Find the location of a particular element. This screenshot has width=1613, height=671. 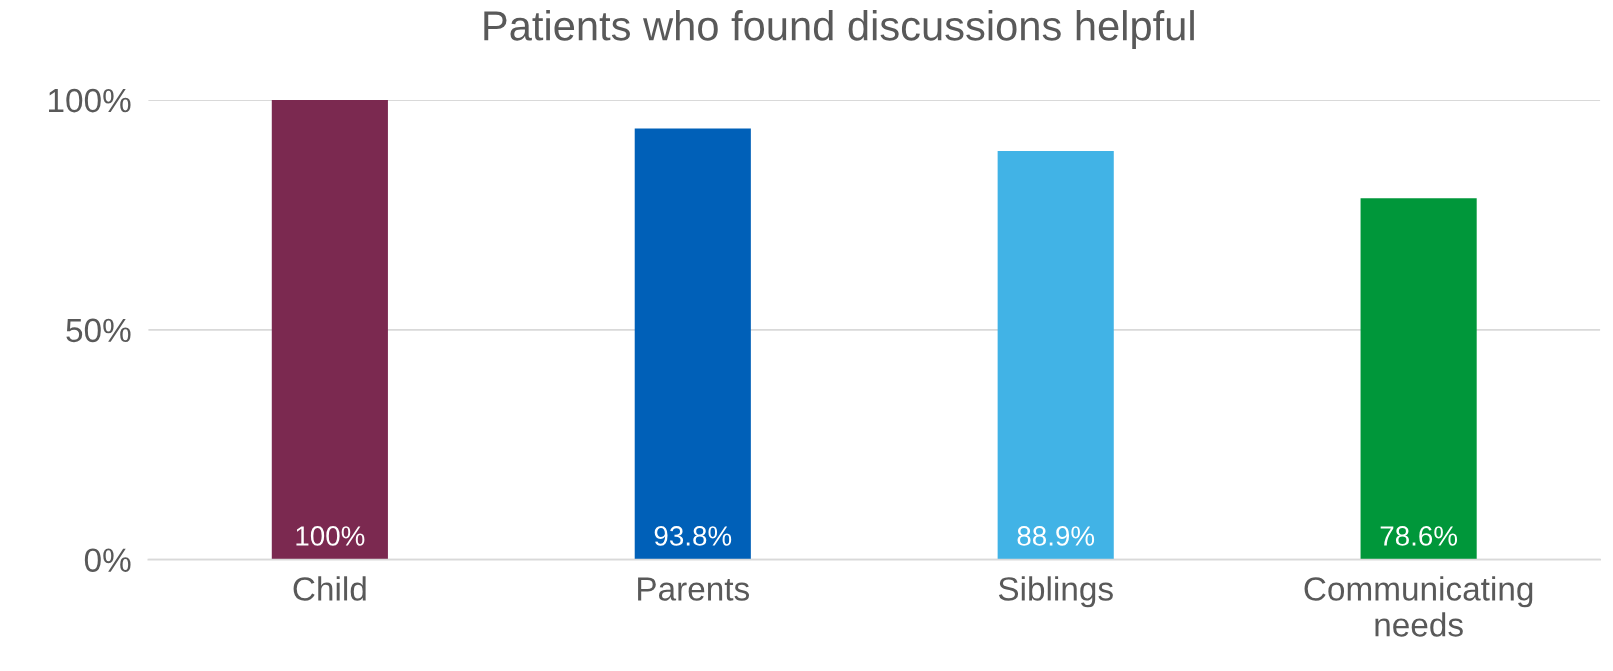

y-tick-label: 100% is located at coordinates (90, 100).